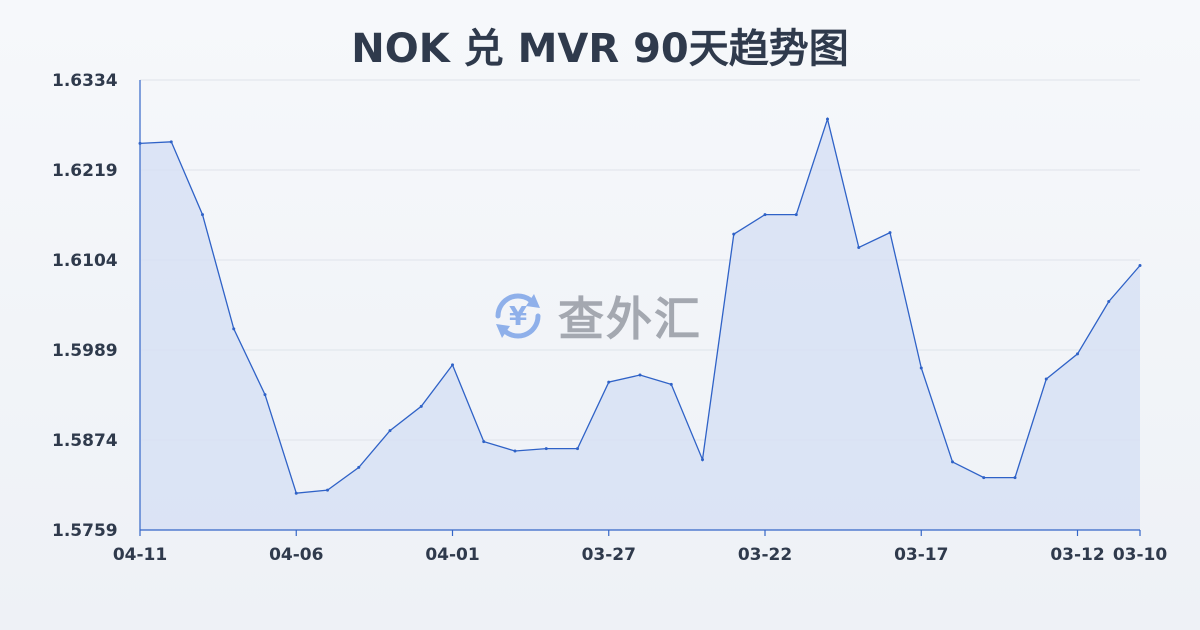 This screenshot has height=630, width=1200. I want to click on yen-exchange-icon: ¥, so click(518, 316).